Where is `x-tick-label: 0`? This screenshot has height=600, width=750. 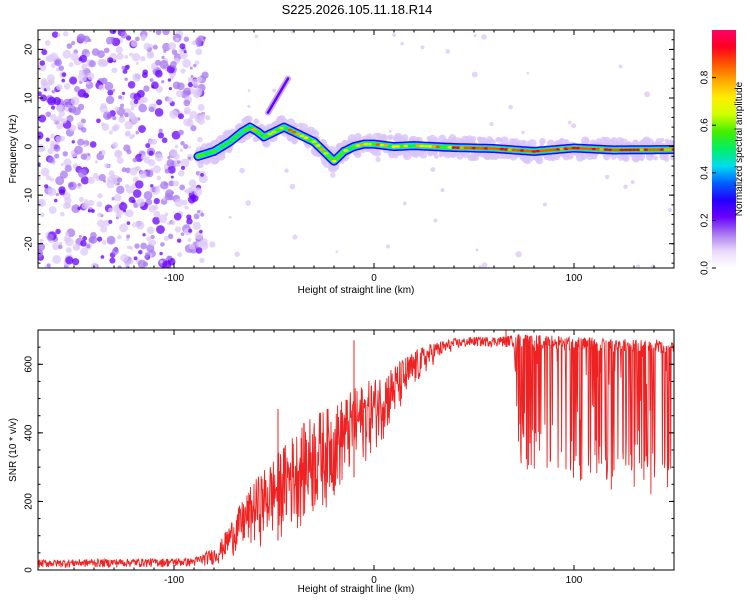 x-tick-label: 0 is located at coordinates (374, 580).